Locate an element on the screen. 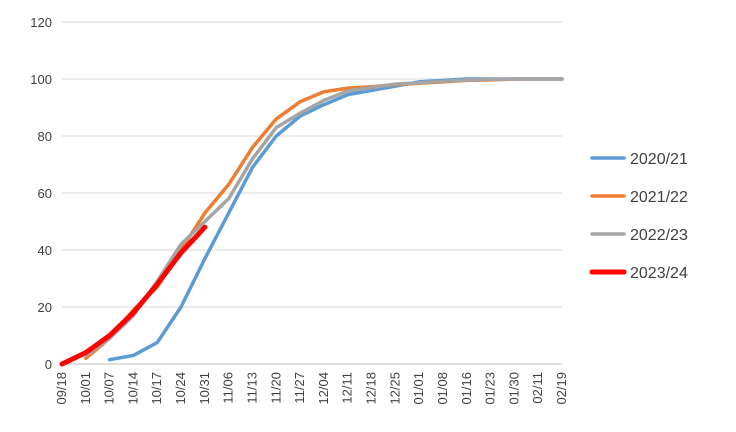  x-tick-label: 11/13 is located at coordinates (251, 388).